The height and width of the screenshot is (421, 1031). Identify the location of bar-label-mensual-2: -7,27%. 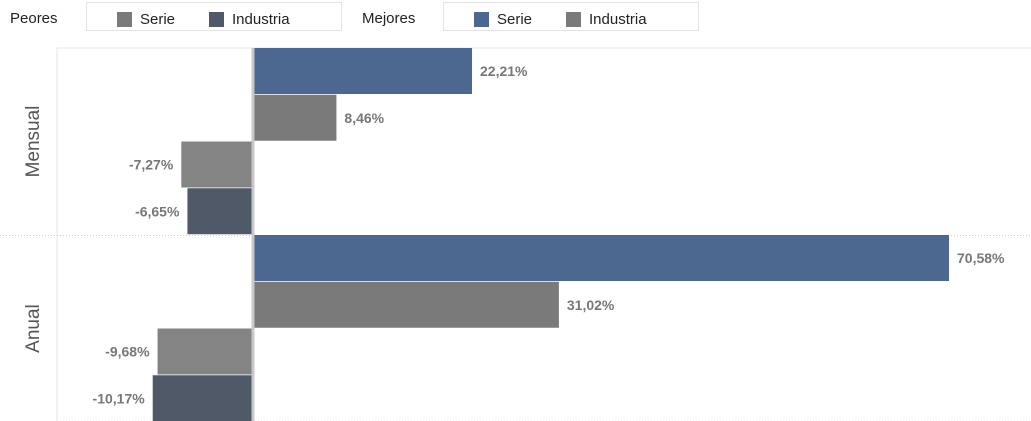
(151, 165).